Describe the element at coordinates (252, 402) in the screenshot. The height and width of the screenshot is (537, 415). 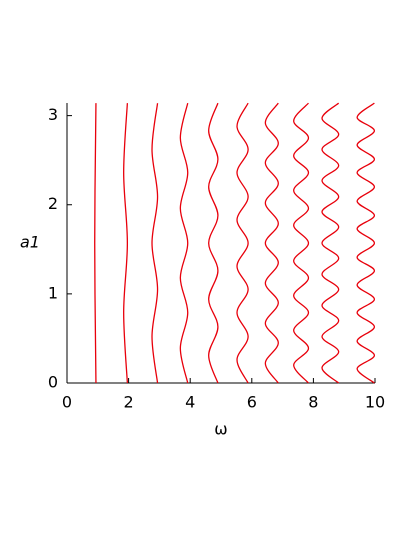
I see `x-tick-label: 6` at that location.